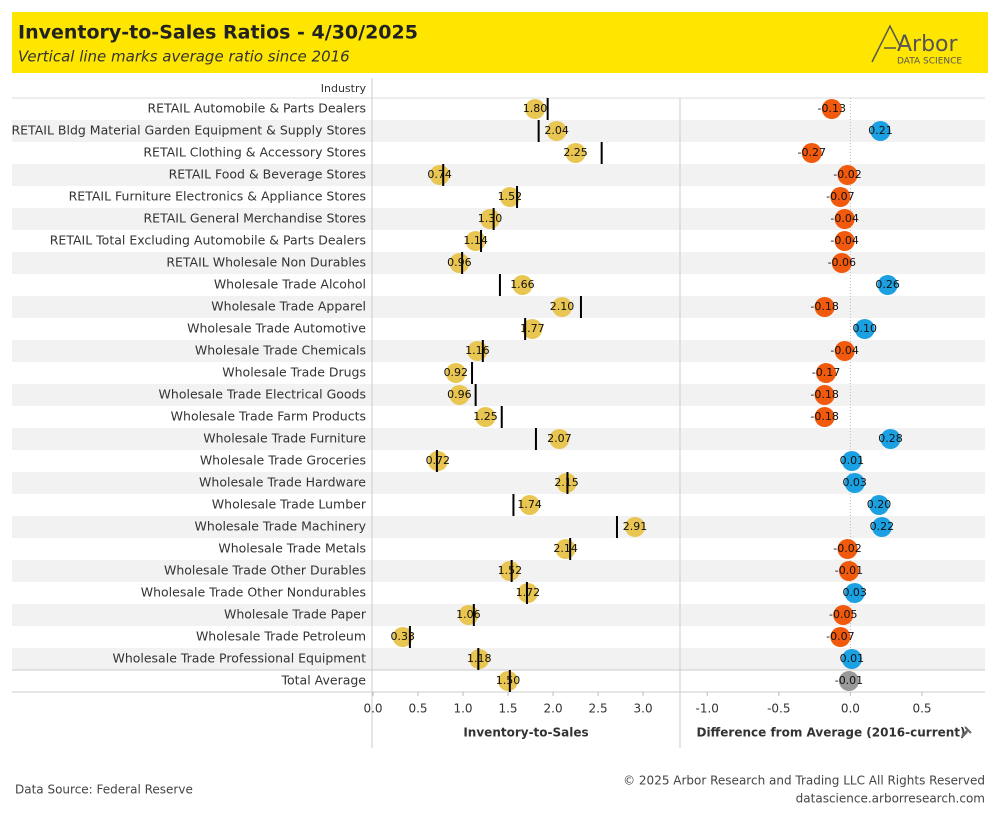  Describe the element at coordinates (289, 504) in the screenshot. I see `category-label: Wholesale Trade Lumber` at that location.